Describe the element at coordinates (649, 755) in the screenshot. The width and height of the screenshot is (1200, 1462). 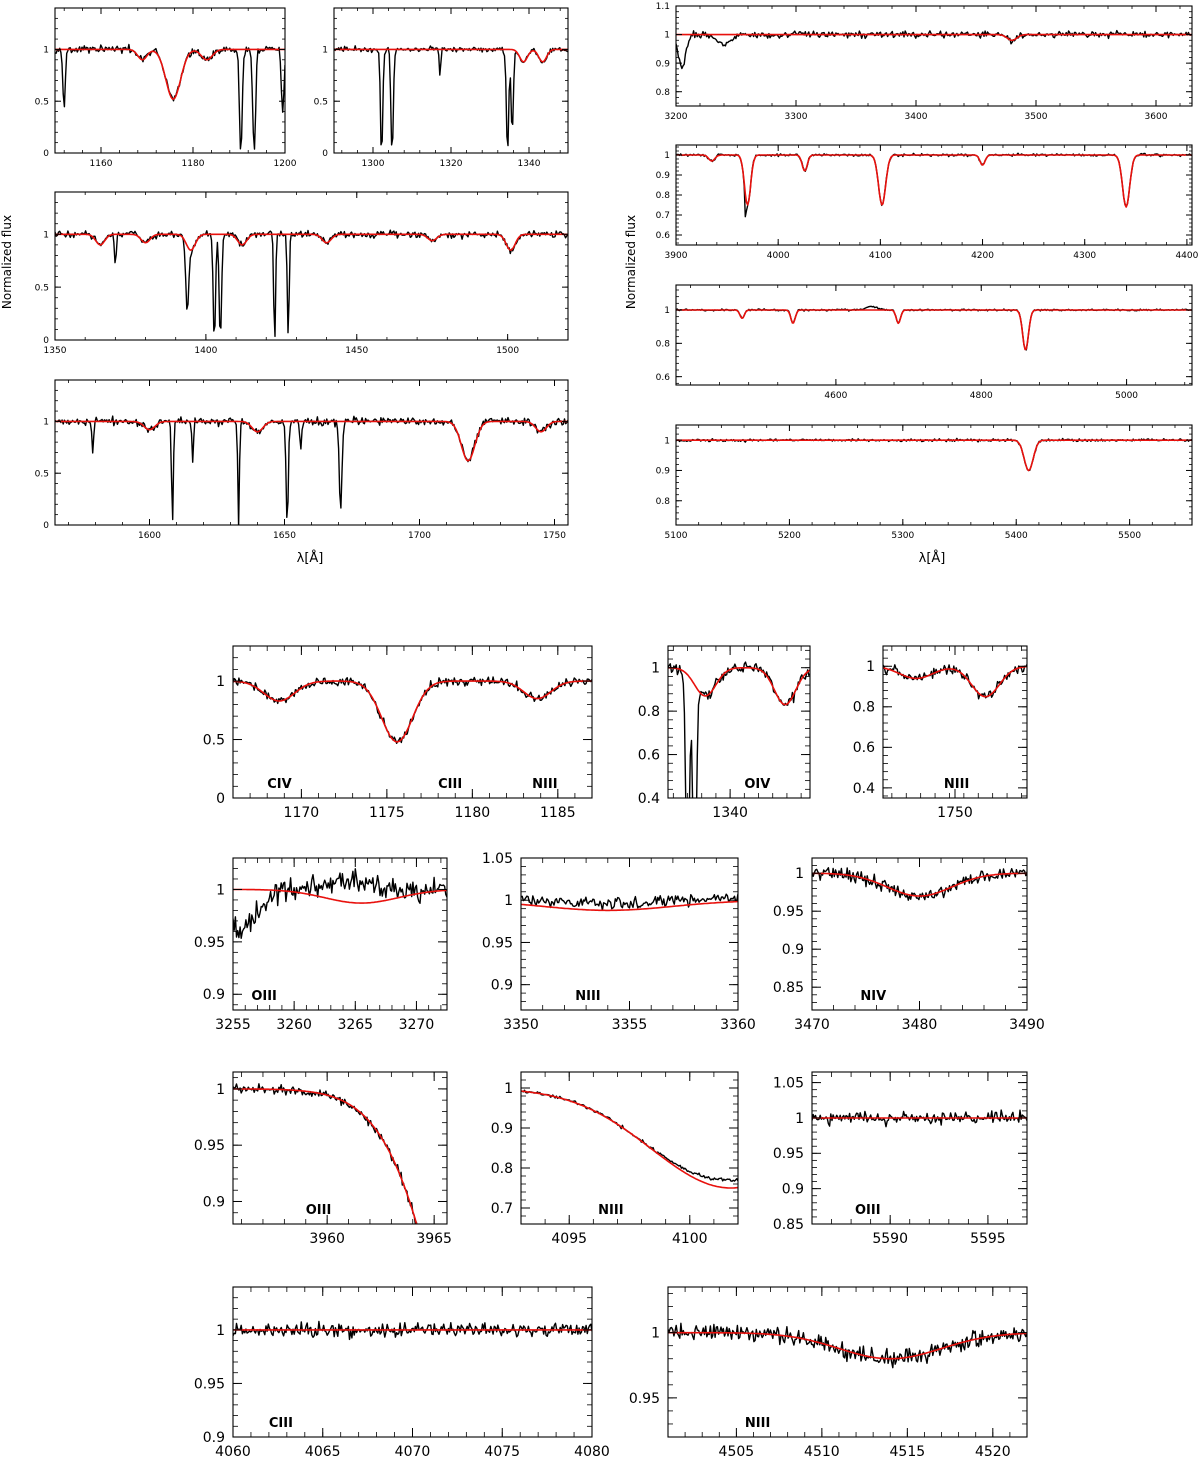
I see `y-tick-label: 0.6` at that location.